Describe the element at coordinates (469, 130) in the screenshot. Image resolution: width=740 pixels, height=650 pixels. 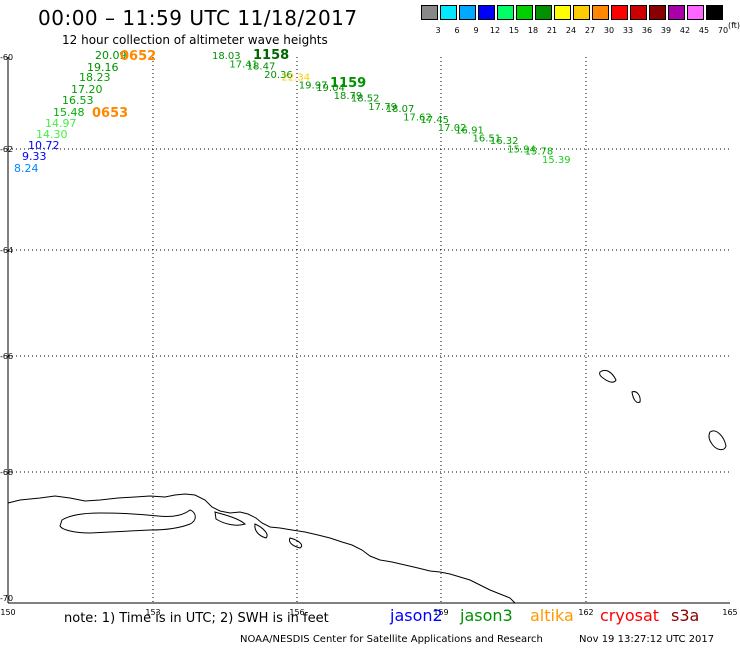
I see `wave-height-label: 16.91` at that location.